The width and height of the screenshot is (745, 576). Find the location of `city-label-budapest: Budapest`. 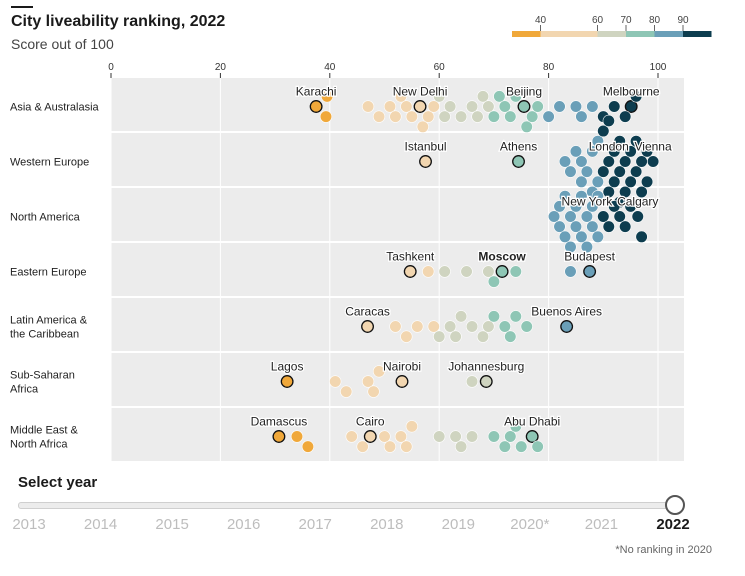

city-label-budapest: Budapest is located at coordinates (589, 257).